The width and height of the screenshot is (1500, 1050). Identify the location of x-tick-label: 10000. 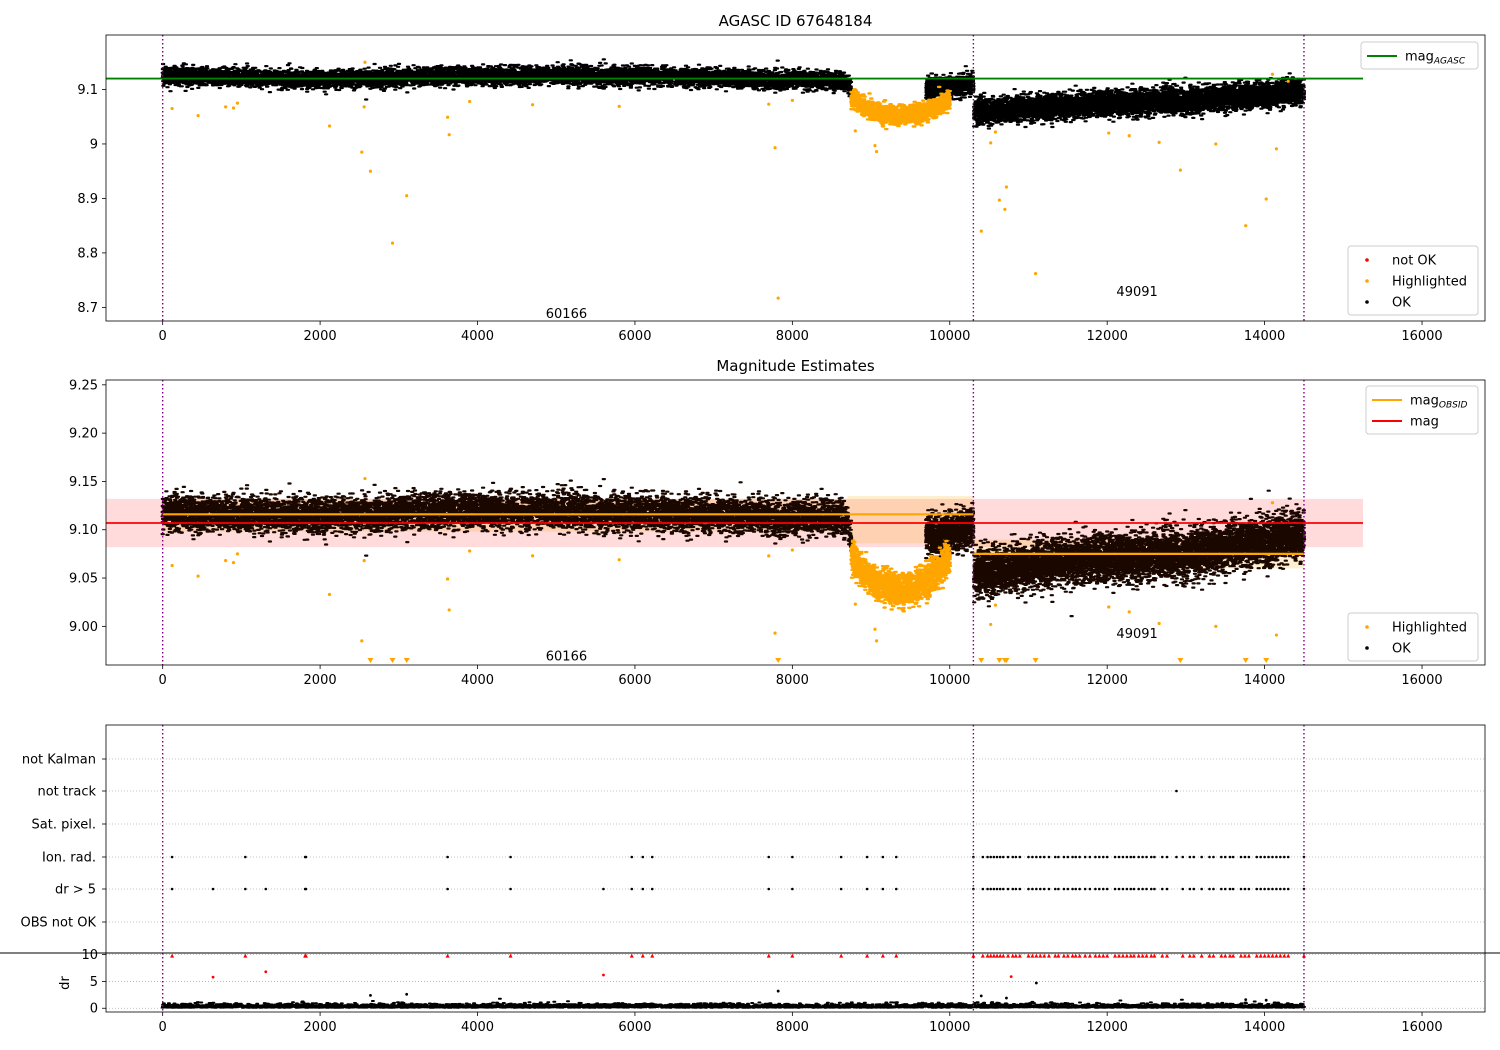
(949, 680).